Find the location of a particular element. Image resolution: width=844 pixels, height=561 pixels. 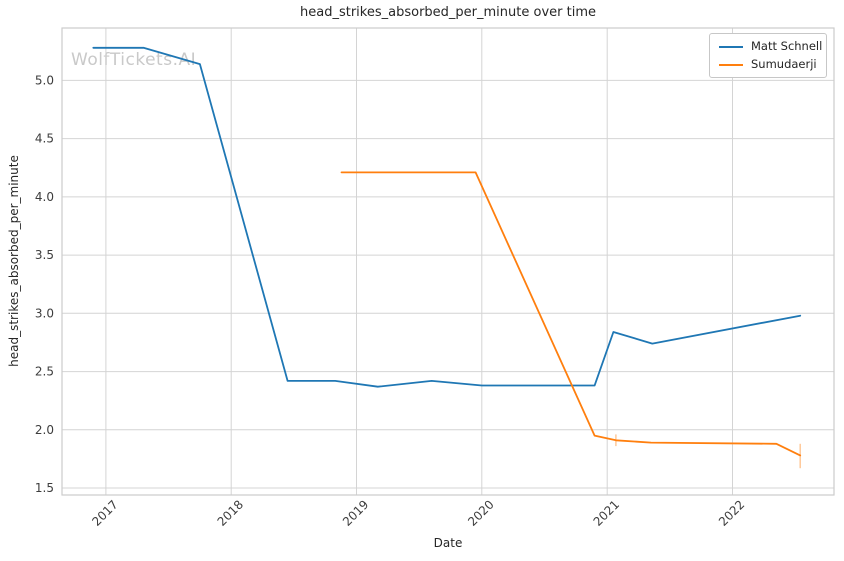

x-tick-label: 2021 is located at coordinates (606, 512).